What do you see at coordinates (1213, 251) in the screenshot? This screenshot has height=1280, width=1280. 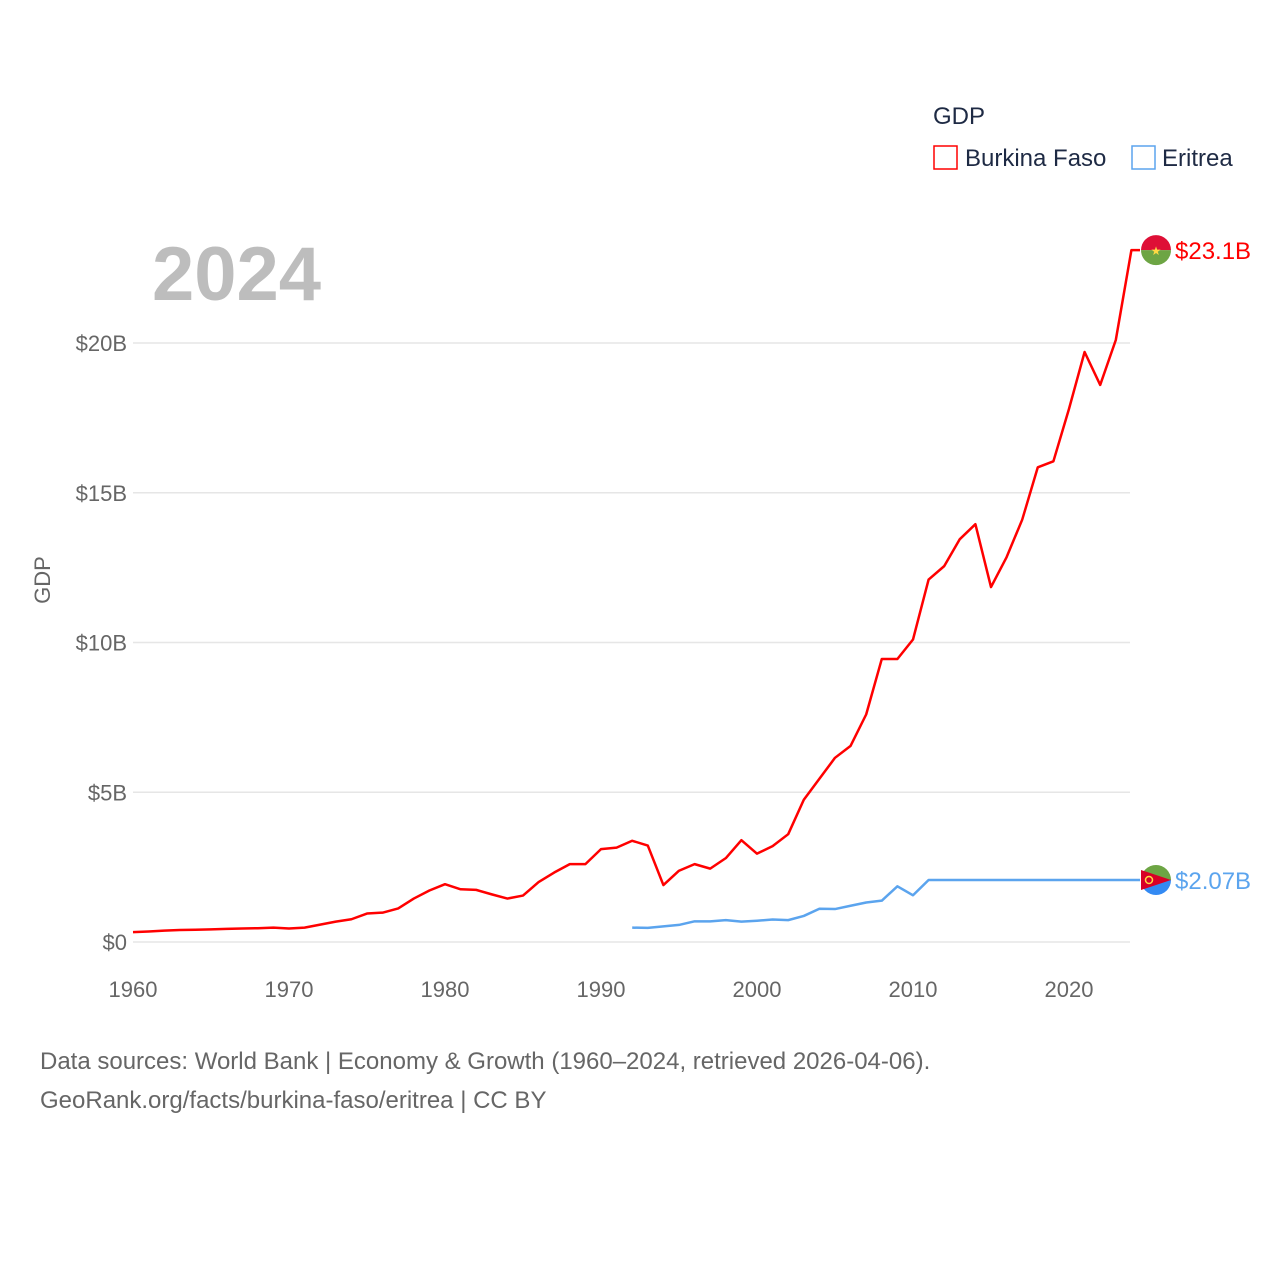 I see `end-value-label-burkina-faso: $23.1B` at bounding box center [1213, 251].